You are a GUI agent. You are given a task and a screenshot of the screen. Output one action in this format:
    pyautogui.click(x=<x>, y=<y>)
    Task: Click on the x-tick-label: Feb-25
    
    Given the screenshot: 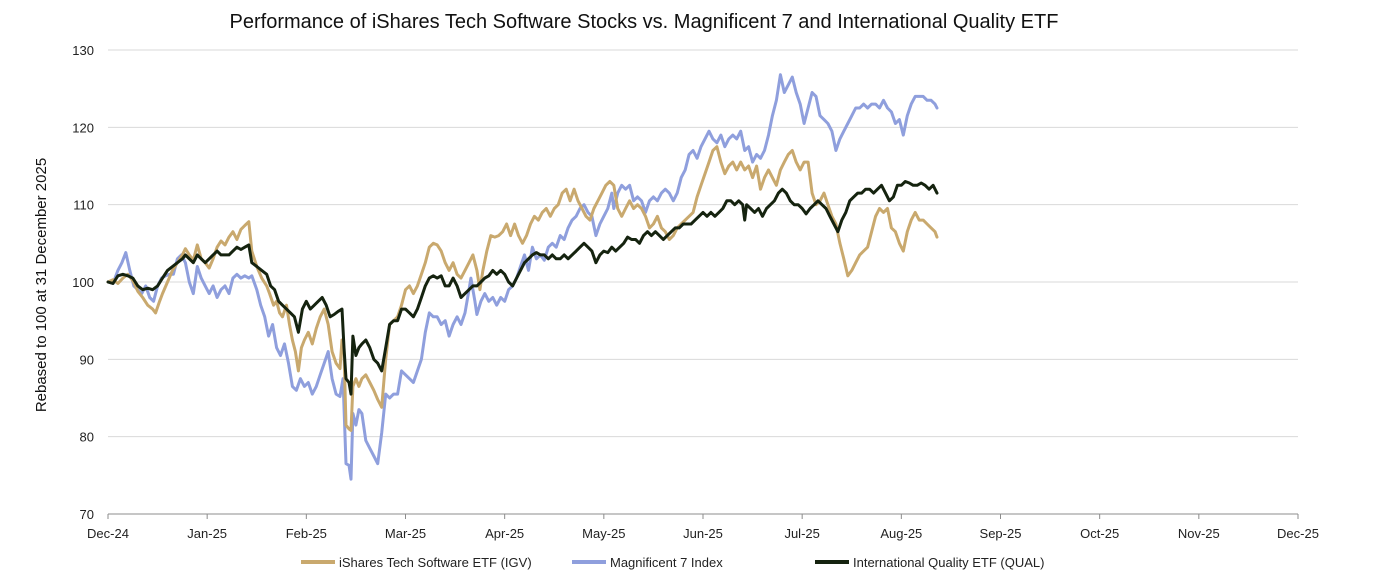 What is the action you would take?
    pyautogui.click(x=306, y=533)
    